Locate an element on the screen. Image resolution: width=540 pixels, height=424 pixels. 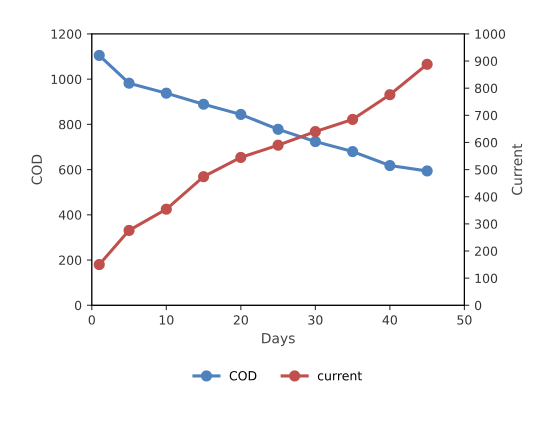
y2-tick-label: 100 is located at coordinates (486, 279).